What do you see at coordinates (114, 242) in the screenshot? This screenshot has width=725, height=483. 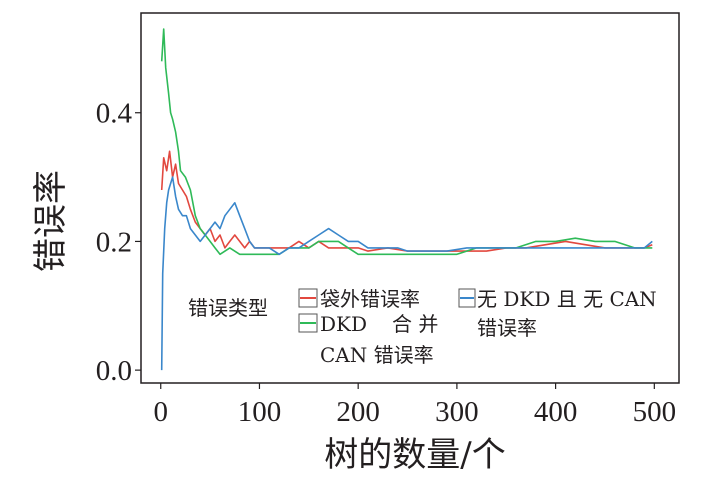 I see `y-tick-label: 0.2` at bounding box center [114, 242].